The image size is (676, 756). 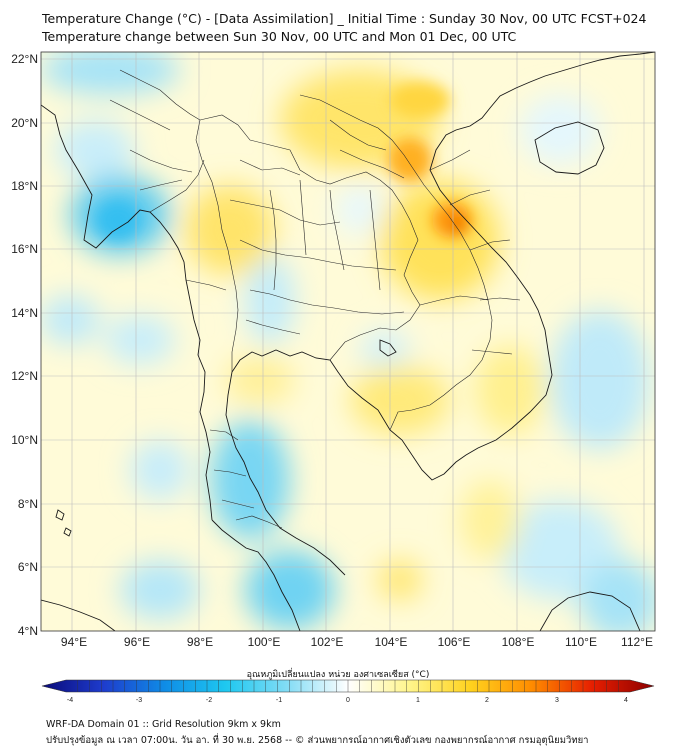 What do you see at coordinates (279, 700) in the screenshot?
I see `colorbar-tick-label: -1` at bounding box center [279, 700].